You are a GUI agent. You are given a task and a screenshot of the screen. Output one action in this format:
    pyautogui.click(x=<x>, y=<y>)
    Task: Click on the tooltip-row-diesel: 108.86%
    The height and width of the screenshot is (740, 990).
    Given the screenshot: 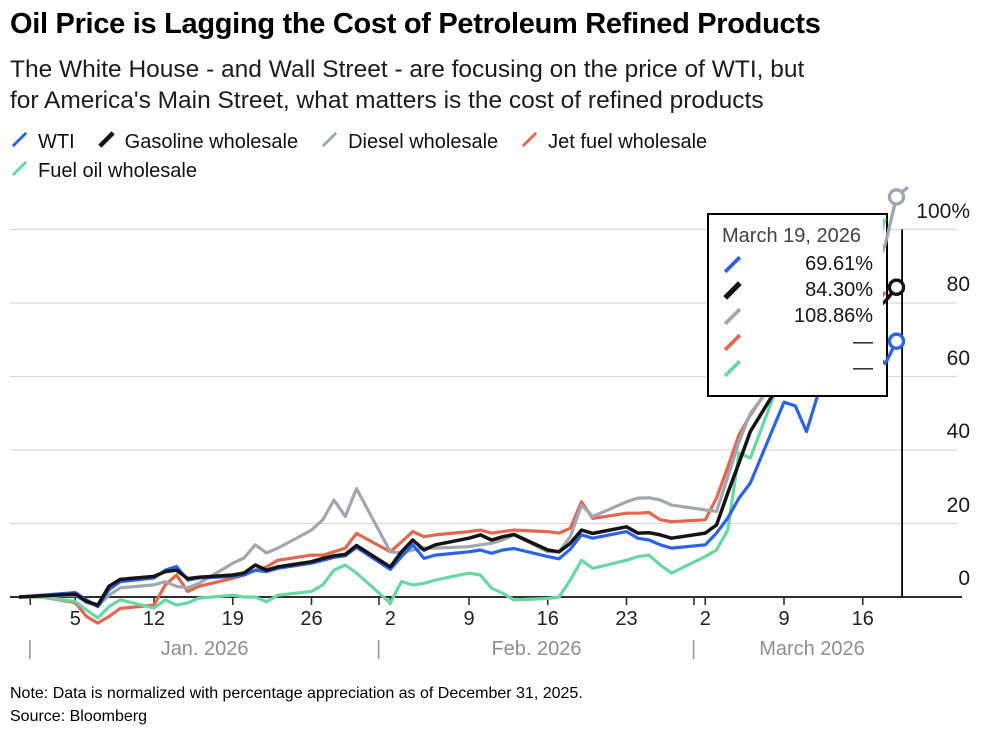 What is the action you would take?
    pyautogui.click(x=797, y=316)
    